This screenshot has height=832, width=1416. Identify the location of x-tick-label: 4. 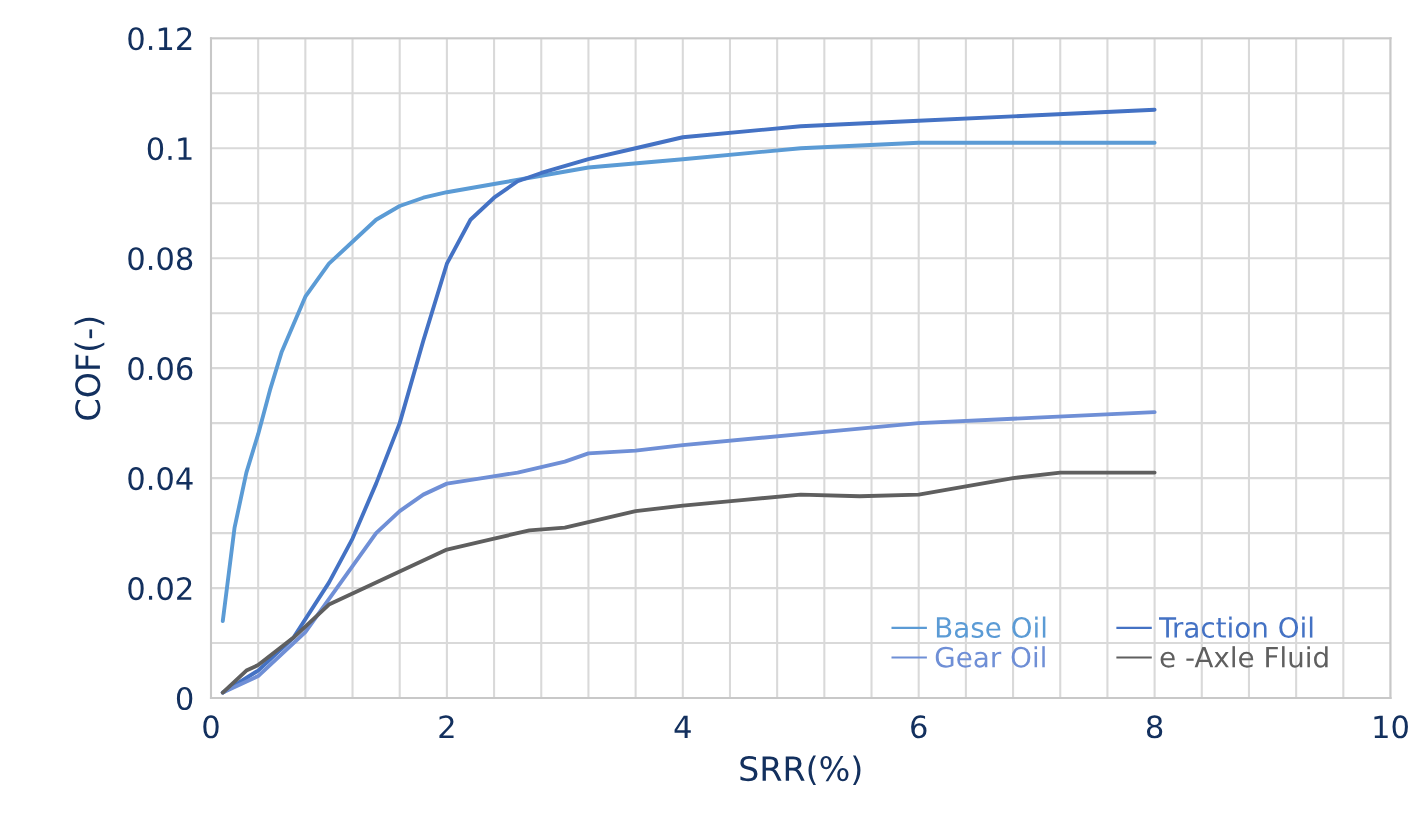
(682, 726).